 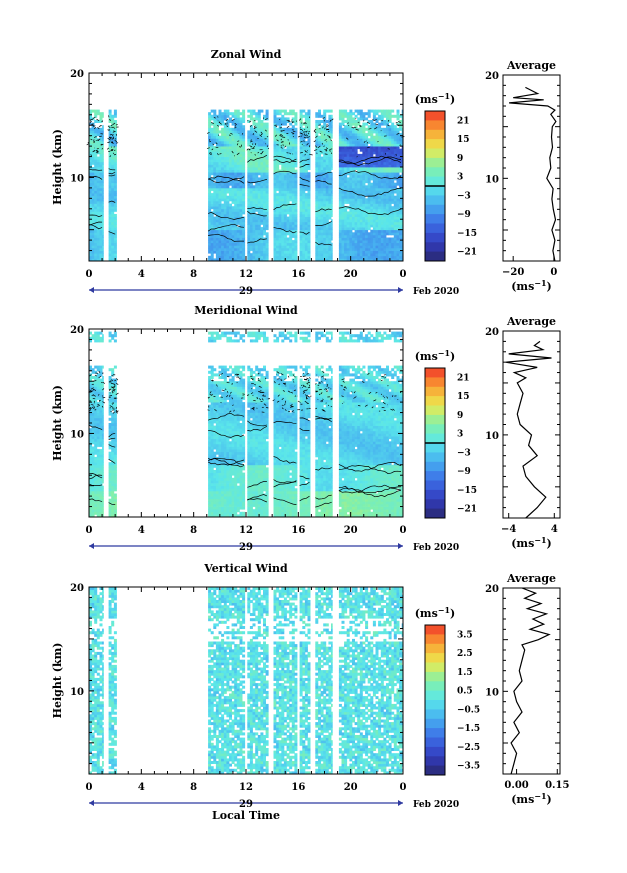 I want to click on colorbar-tick-label: −21, so click(x=467, y=253).